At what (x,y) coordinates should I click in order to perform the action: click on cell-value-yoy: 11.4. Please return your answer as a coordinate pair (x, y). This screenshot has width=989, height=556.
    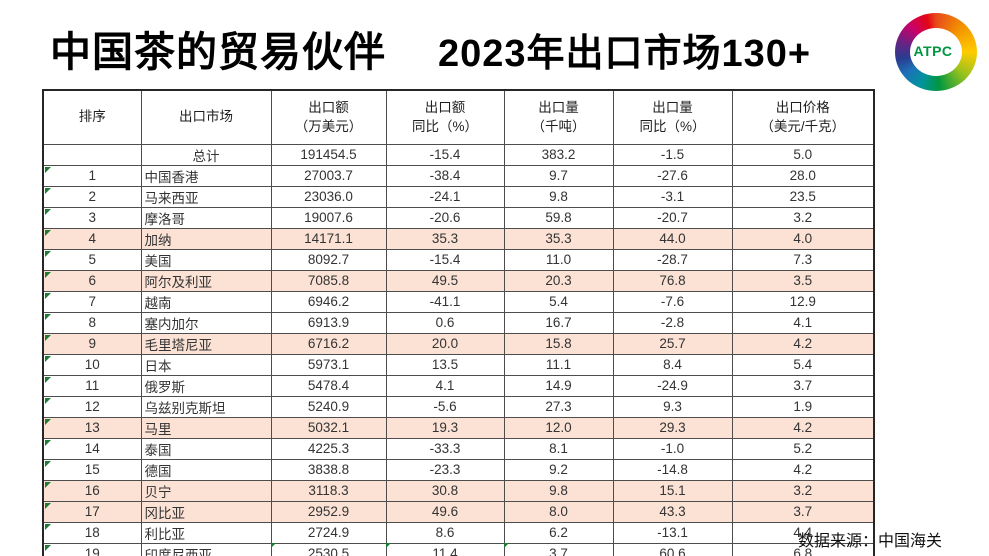
    Looking at the image, I should click on (445, 549).